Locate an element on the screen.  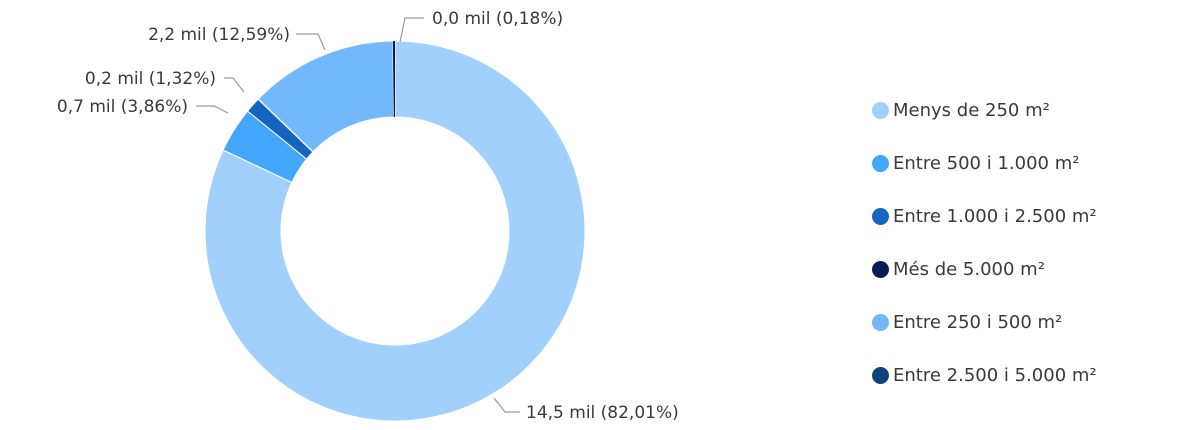
leader-line-menys-de-250-m is located at coordinates (506, 405).